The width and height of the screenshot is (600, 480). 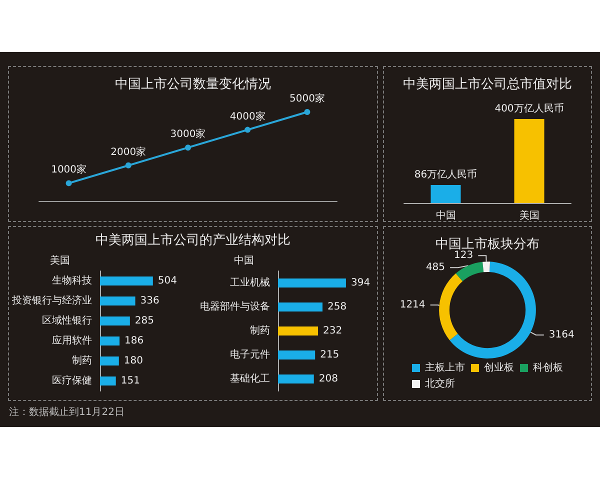 I want to click on data-label: 3000家, so click(x=188, y=134).